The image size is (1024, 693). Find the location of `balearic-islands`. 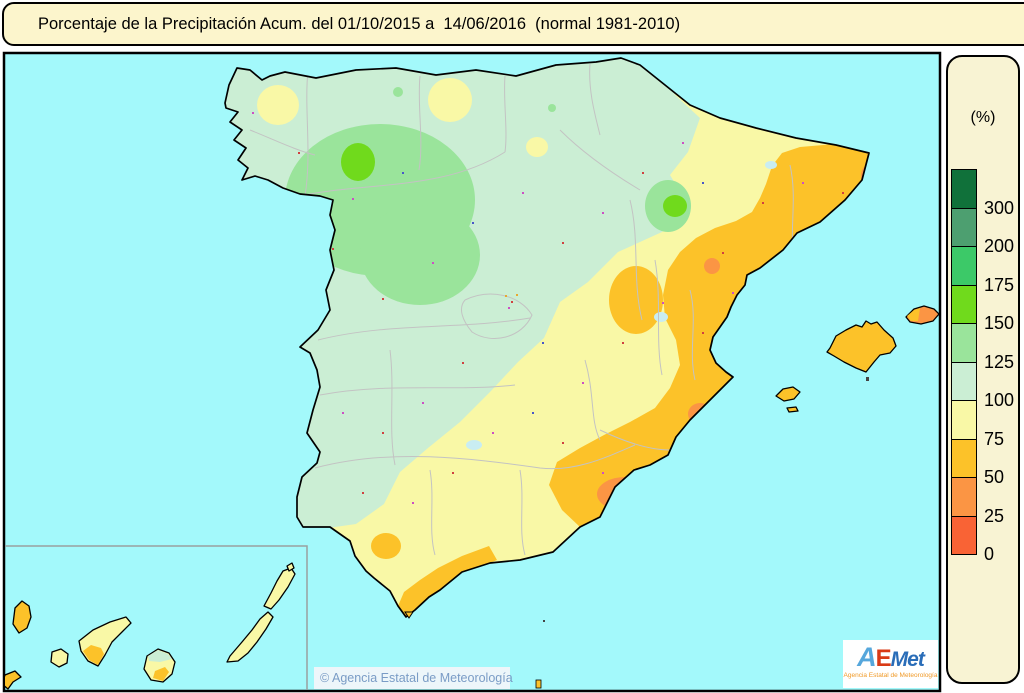

balearic-islands is located at coordinates (857, 359).